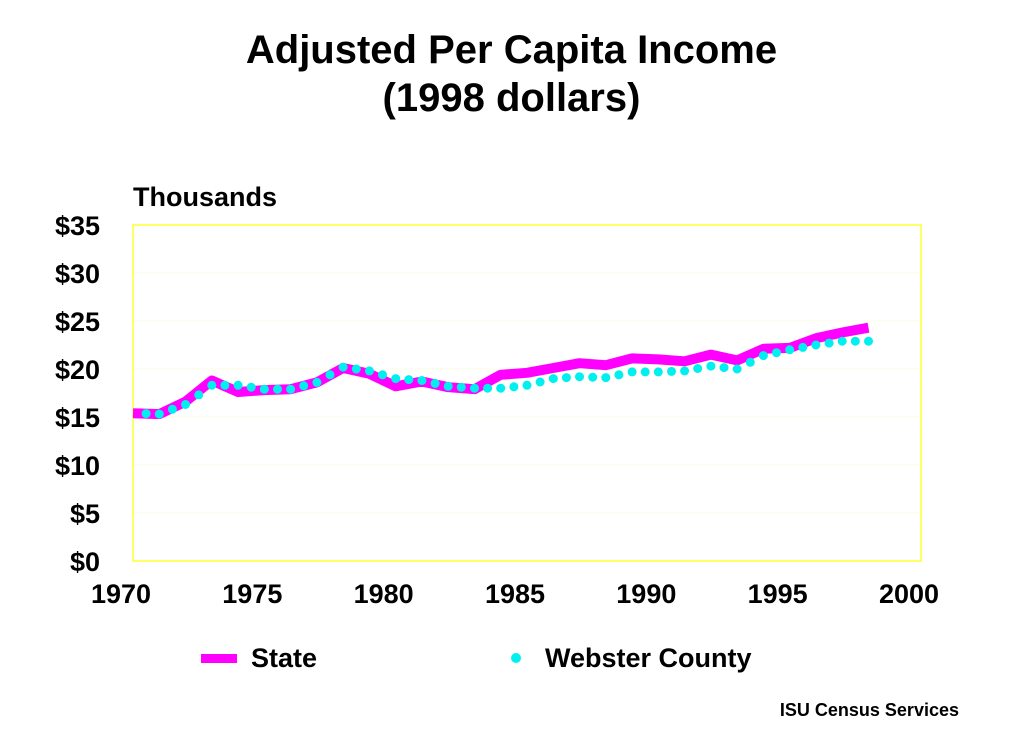 The width and height of the screenshot is (1023, 744). Describe the element at coordinates (501, 371) in the screenshot. I see `series-line-state` at that location.